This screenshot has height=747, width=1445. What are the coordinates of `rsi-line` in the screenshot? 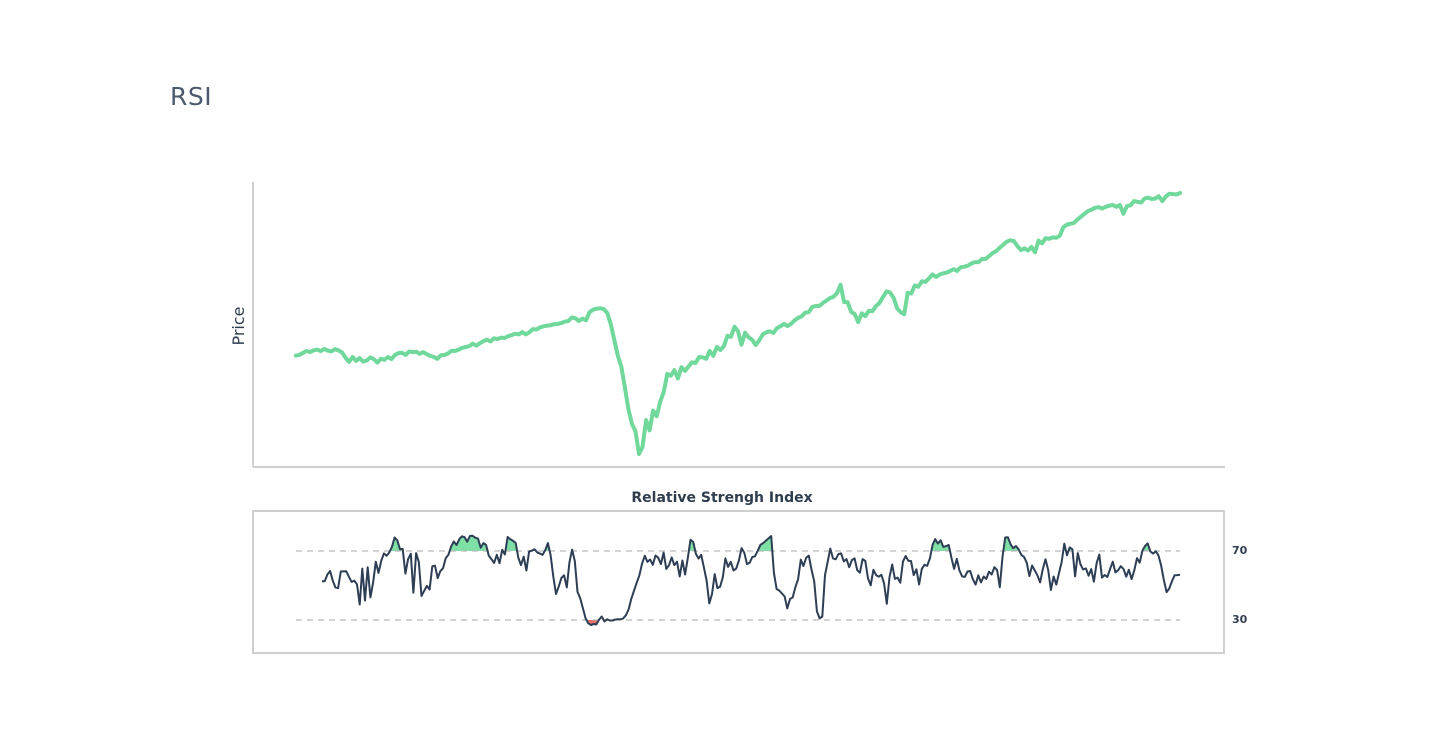 It's located at (751, 580).